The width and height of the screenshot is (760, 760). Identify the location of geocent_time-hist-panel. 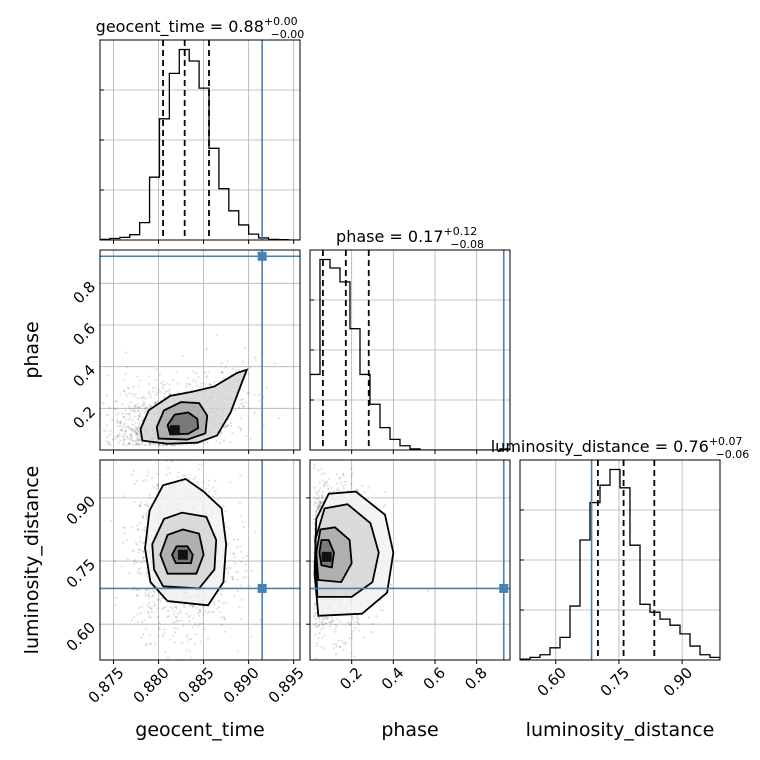
(200, 140).